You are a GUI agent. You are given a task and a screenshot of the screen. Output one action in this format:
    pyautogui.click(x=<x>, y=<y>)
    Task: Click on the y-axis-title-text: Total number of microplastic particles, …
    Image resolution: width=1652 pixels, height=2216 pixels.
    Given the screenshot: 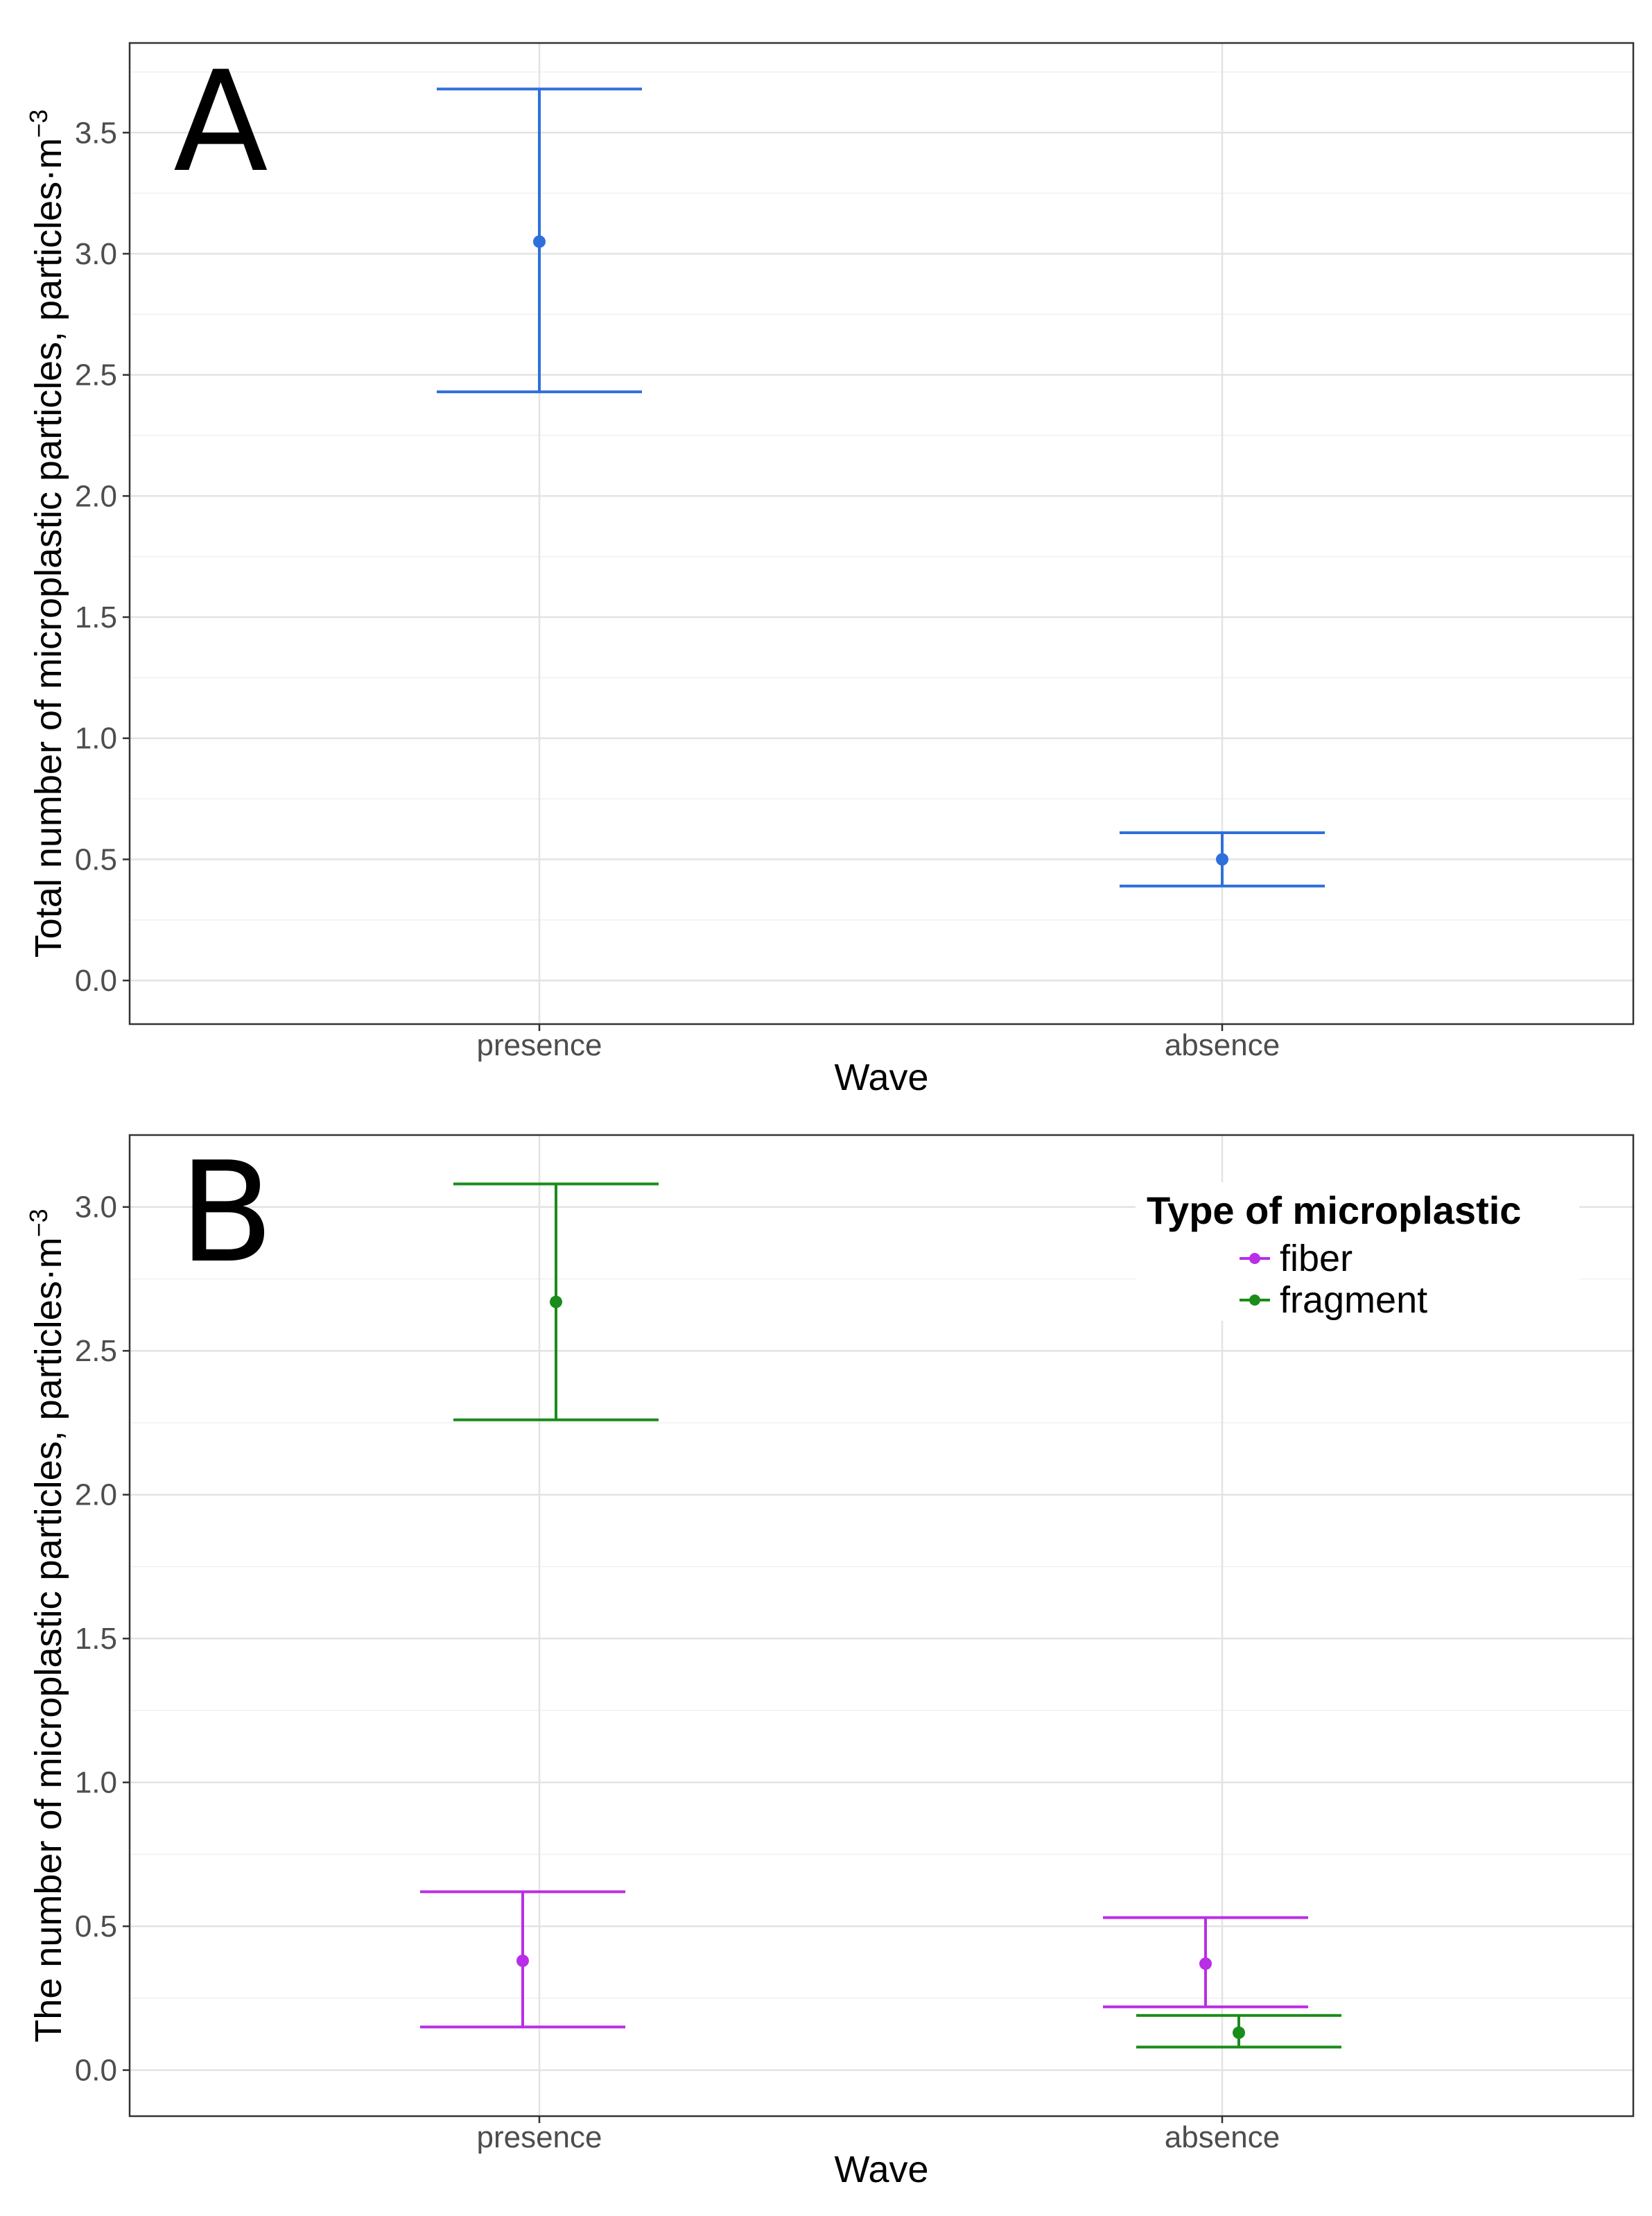 What is the action you would take?
    pyautogui.click(x=48, y=548)
    